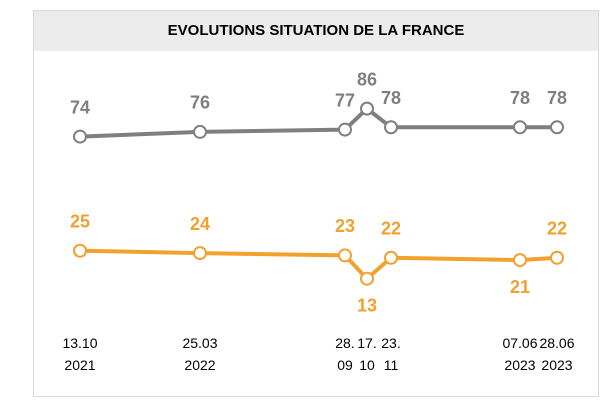 The width and height of the screenshot is (616, 408). I want to click on chart-title: EVOLUTIONS SITUATION DE LA FRANCE, so click(316, 31).